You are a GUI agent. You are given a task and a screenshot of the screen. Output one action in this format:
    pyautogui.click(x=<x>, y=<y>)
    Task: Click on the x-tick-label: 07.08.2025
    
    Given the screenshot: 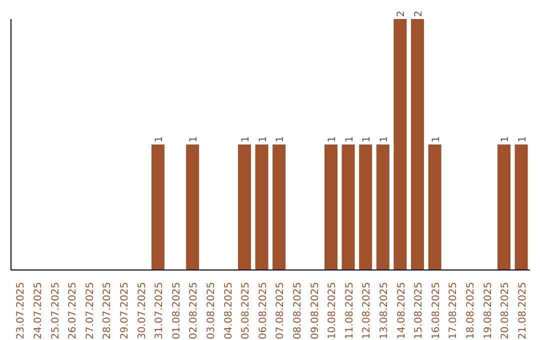 What is the action you would take?
    pyautogui.click(x=280, y=311)
    